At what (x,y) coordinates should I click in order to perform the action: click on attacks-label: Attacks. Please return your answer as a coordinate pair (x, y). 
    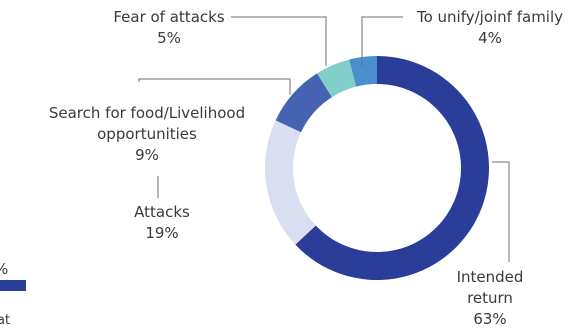
    Looking at the image, I should click on (162, 212).